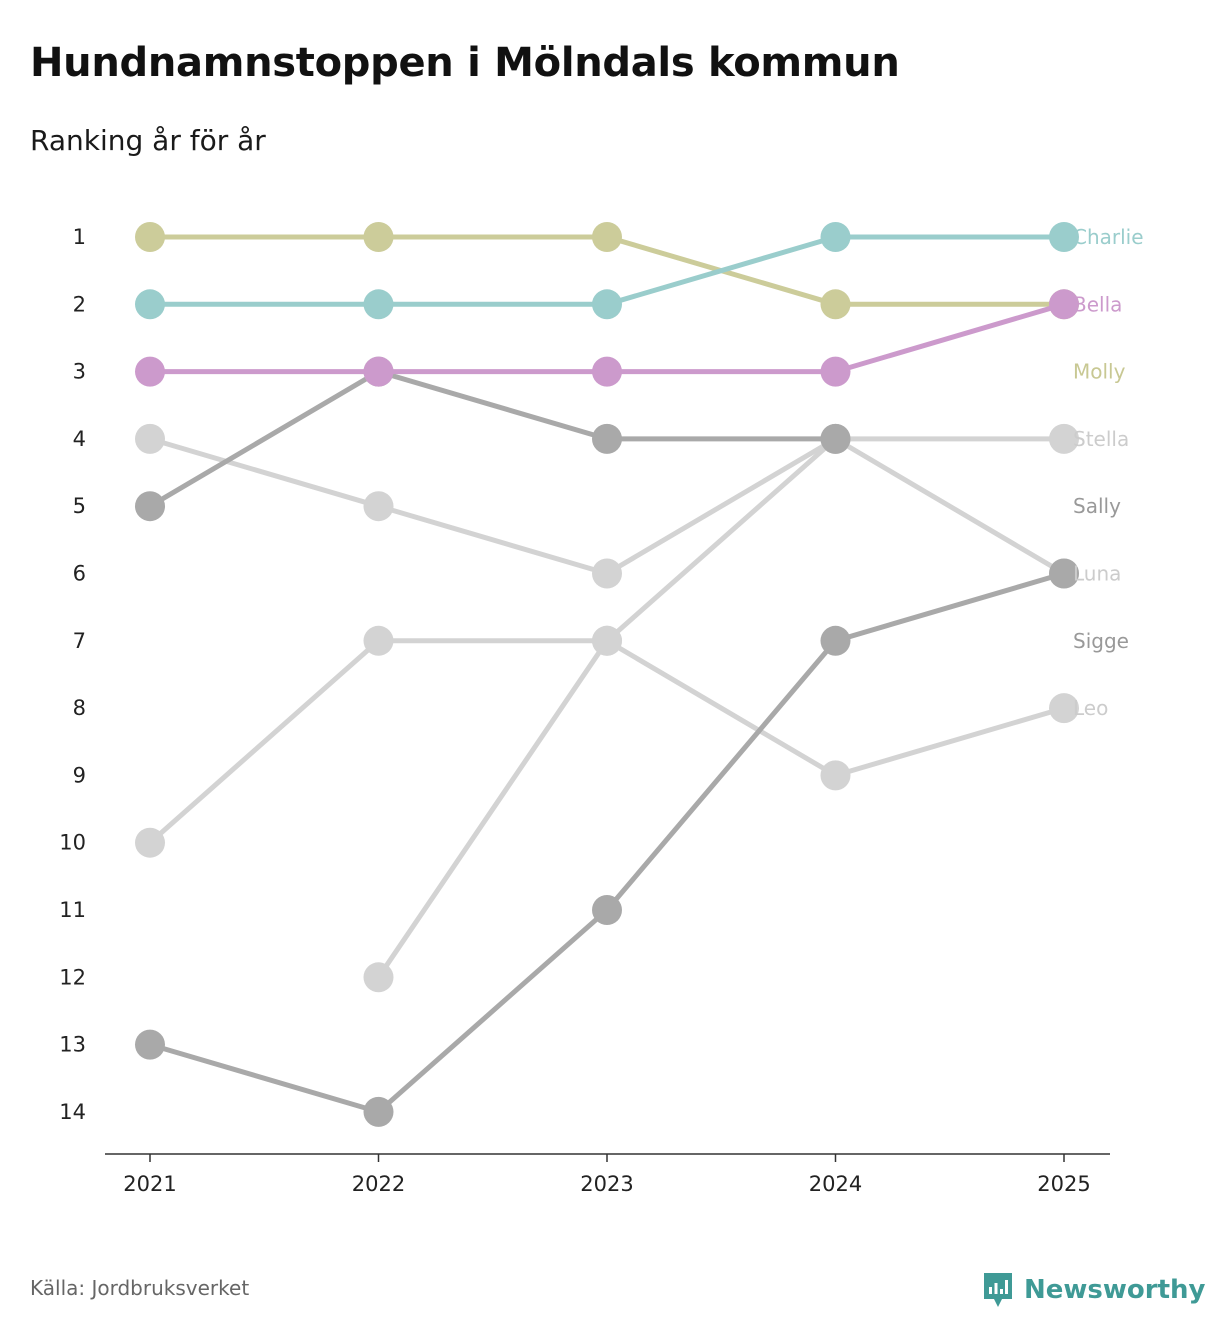 This screenshot has height=1340, width=1212. I want to click on point-luna-2022, so click(378, 506).